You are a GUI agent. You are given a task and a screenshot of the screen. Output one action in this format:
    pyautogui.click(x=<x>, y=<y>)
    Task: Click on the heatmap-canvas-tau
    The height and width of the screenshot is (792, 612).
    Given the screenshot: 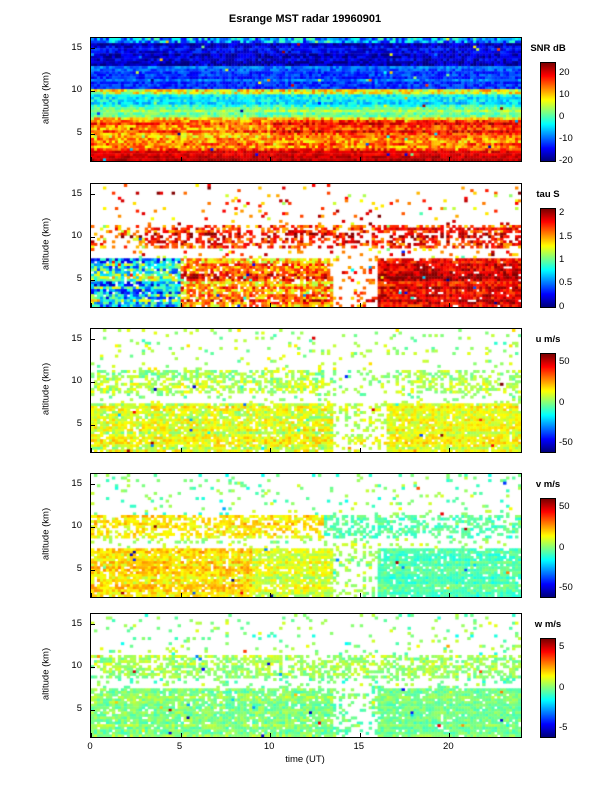 What is the action you would take?
    pyautogui.click(x=306, y=245)
    